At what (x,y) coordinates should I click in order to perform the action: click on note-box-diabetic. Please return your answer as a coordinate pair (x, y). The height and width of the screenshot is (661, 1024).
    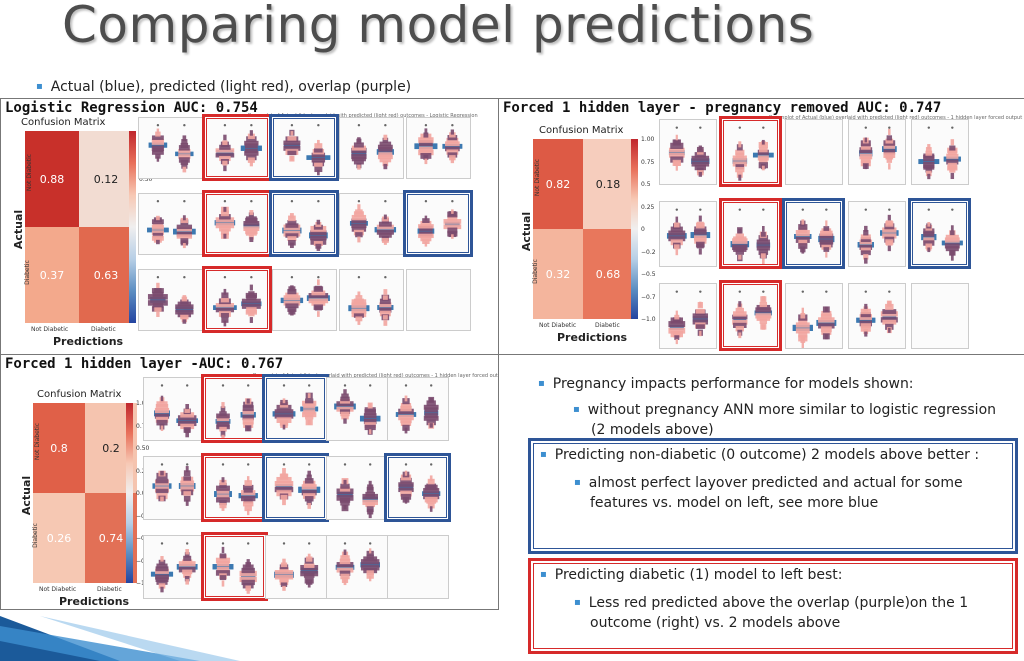
    Looking at the image, I should click on (773, 606).